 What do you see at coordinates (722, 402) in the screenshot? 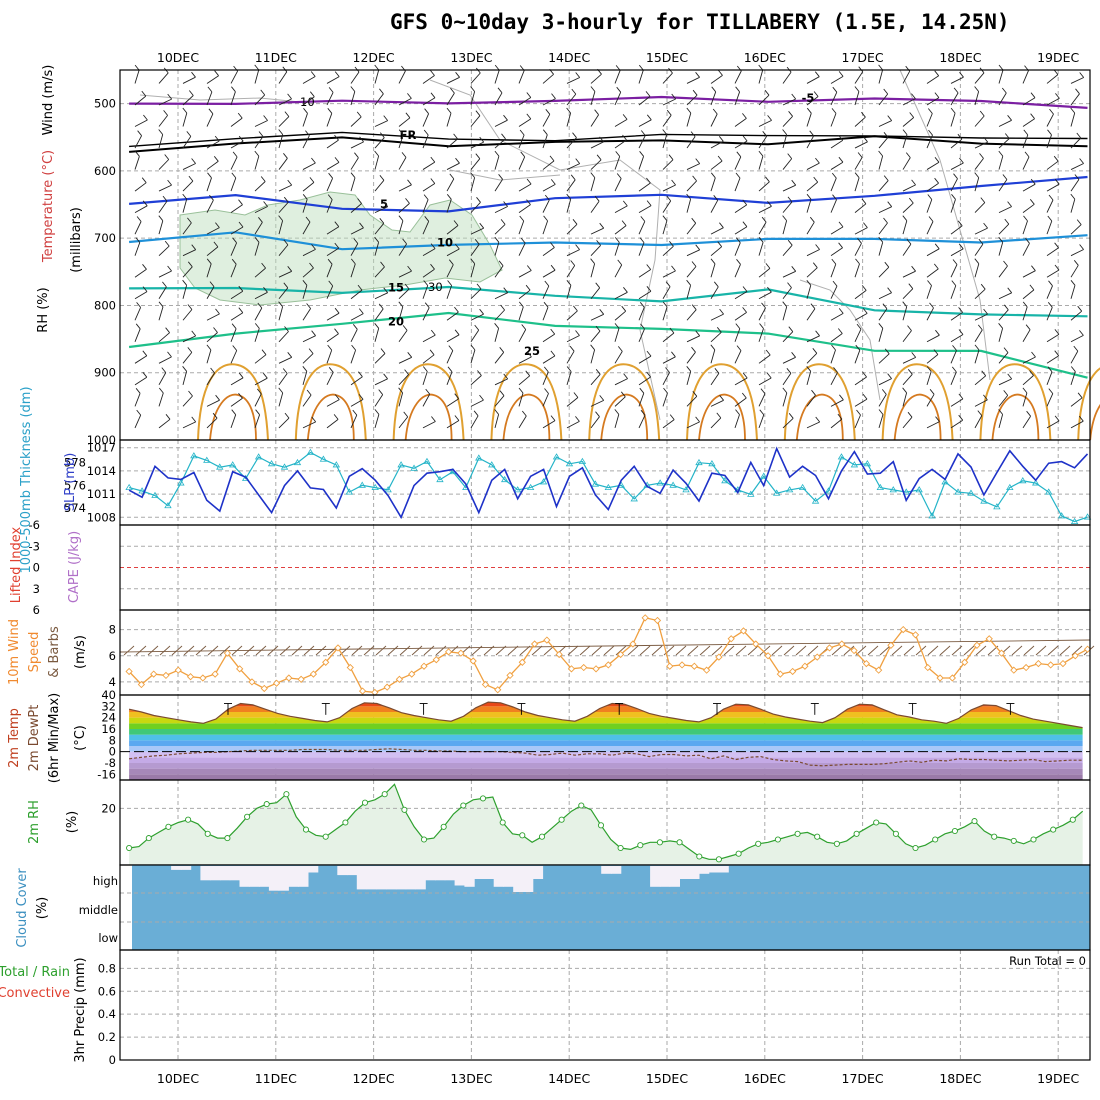
I see `isotherm-25-contour` at bounding box center [722, 402].